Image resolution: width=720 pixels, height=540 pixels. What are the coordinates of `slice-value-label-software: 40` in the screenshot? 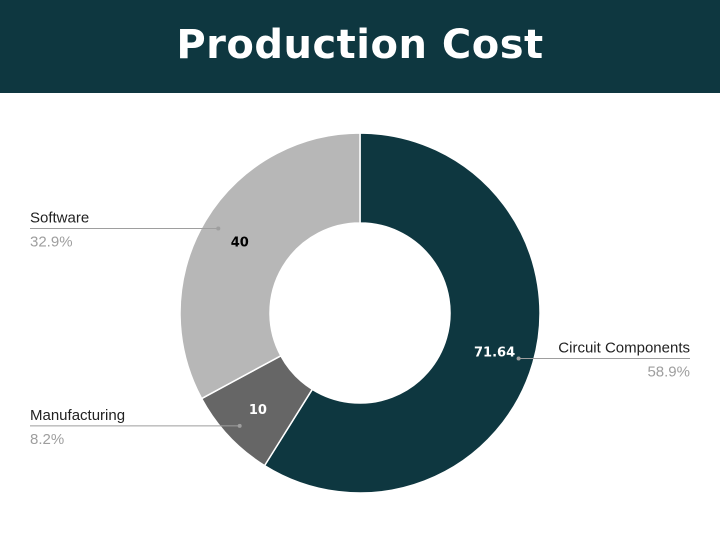 It's located at (240, 242).